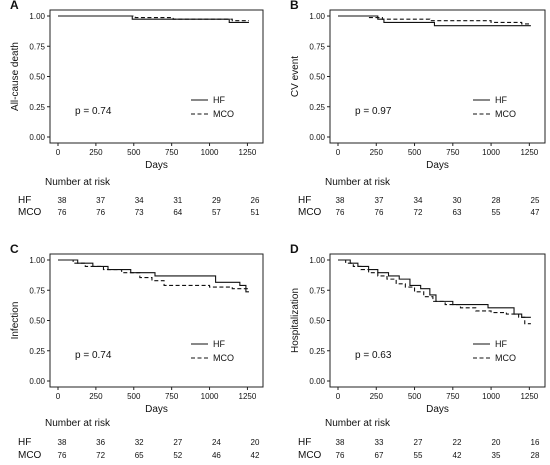  What do you see at coordinates (14, 6) in the screenshot?
I see `panel-letter: A` at bounding box center [14, 6].